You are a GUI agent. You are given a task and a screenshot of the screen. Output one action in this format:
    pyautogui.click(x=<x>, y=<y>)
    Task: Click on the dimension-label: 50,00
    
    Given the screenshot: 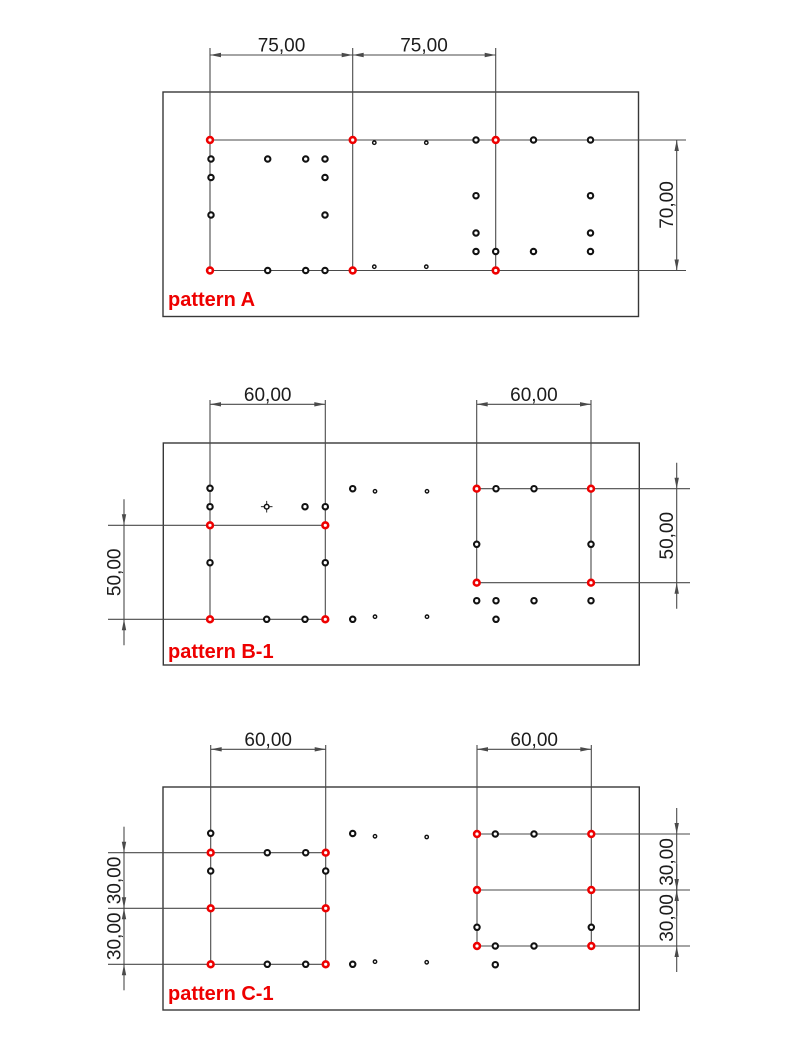 What is the action you would take?
    pyautogui.click(x=667, y=536)
    